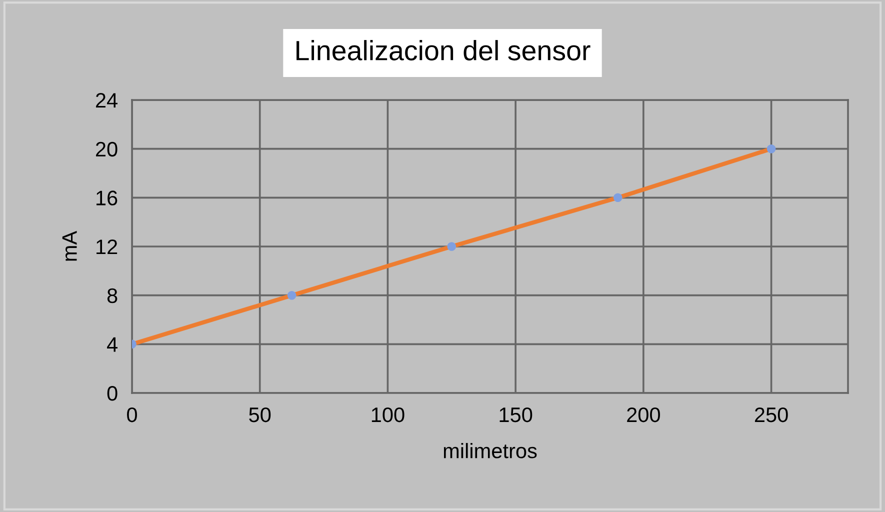 This screenshot has height=512, width=885. What do you see at coordinates (771, 414) in the screenshot?
I see `x-tick-label: 250` at bounding box center [771, 414].